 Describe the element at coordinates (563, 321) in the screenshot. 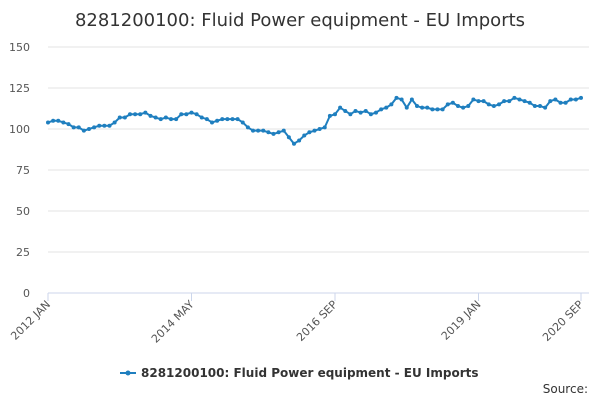

I see `x-tick-label: 2020 SEP` at that location.